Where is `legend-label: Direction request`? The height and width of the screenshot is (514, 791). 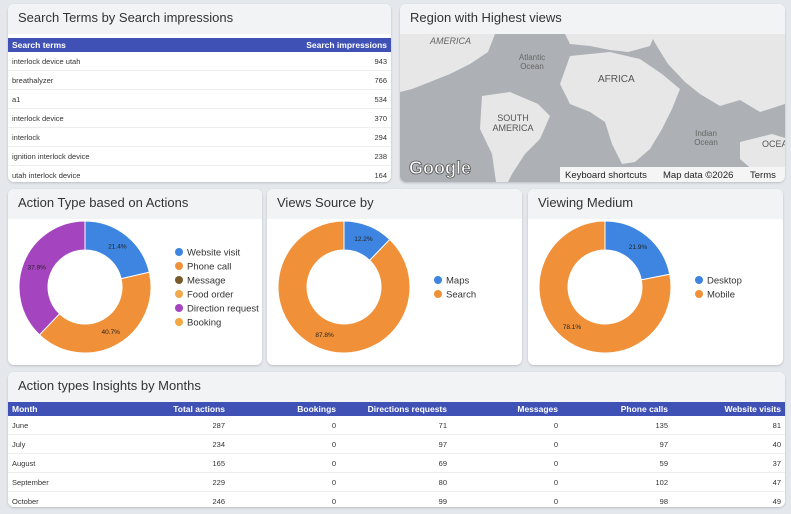
legend-label: Direction request is located at coordinates (223, 309).